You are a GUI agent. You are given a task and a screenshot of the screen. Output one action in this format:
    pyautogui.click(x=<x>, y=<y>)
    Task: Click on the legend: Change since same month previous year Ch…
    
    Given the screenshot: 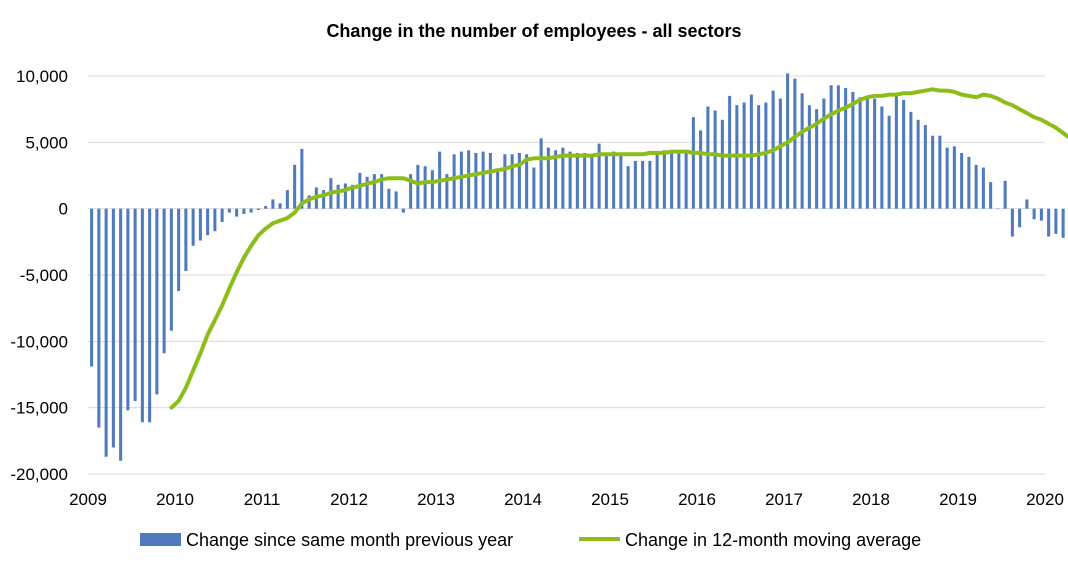 What is the action you would take?
    pyautogui.click(x=530, y=540)
    